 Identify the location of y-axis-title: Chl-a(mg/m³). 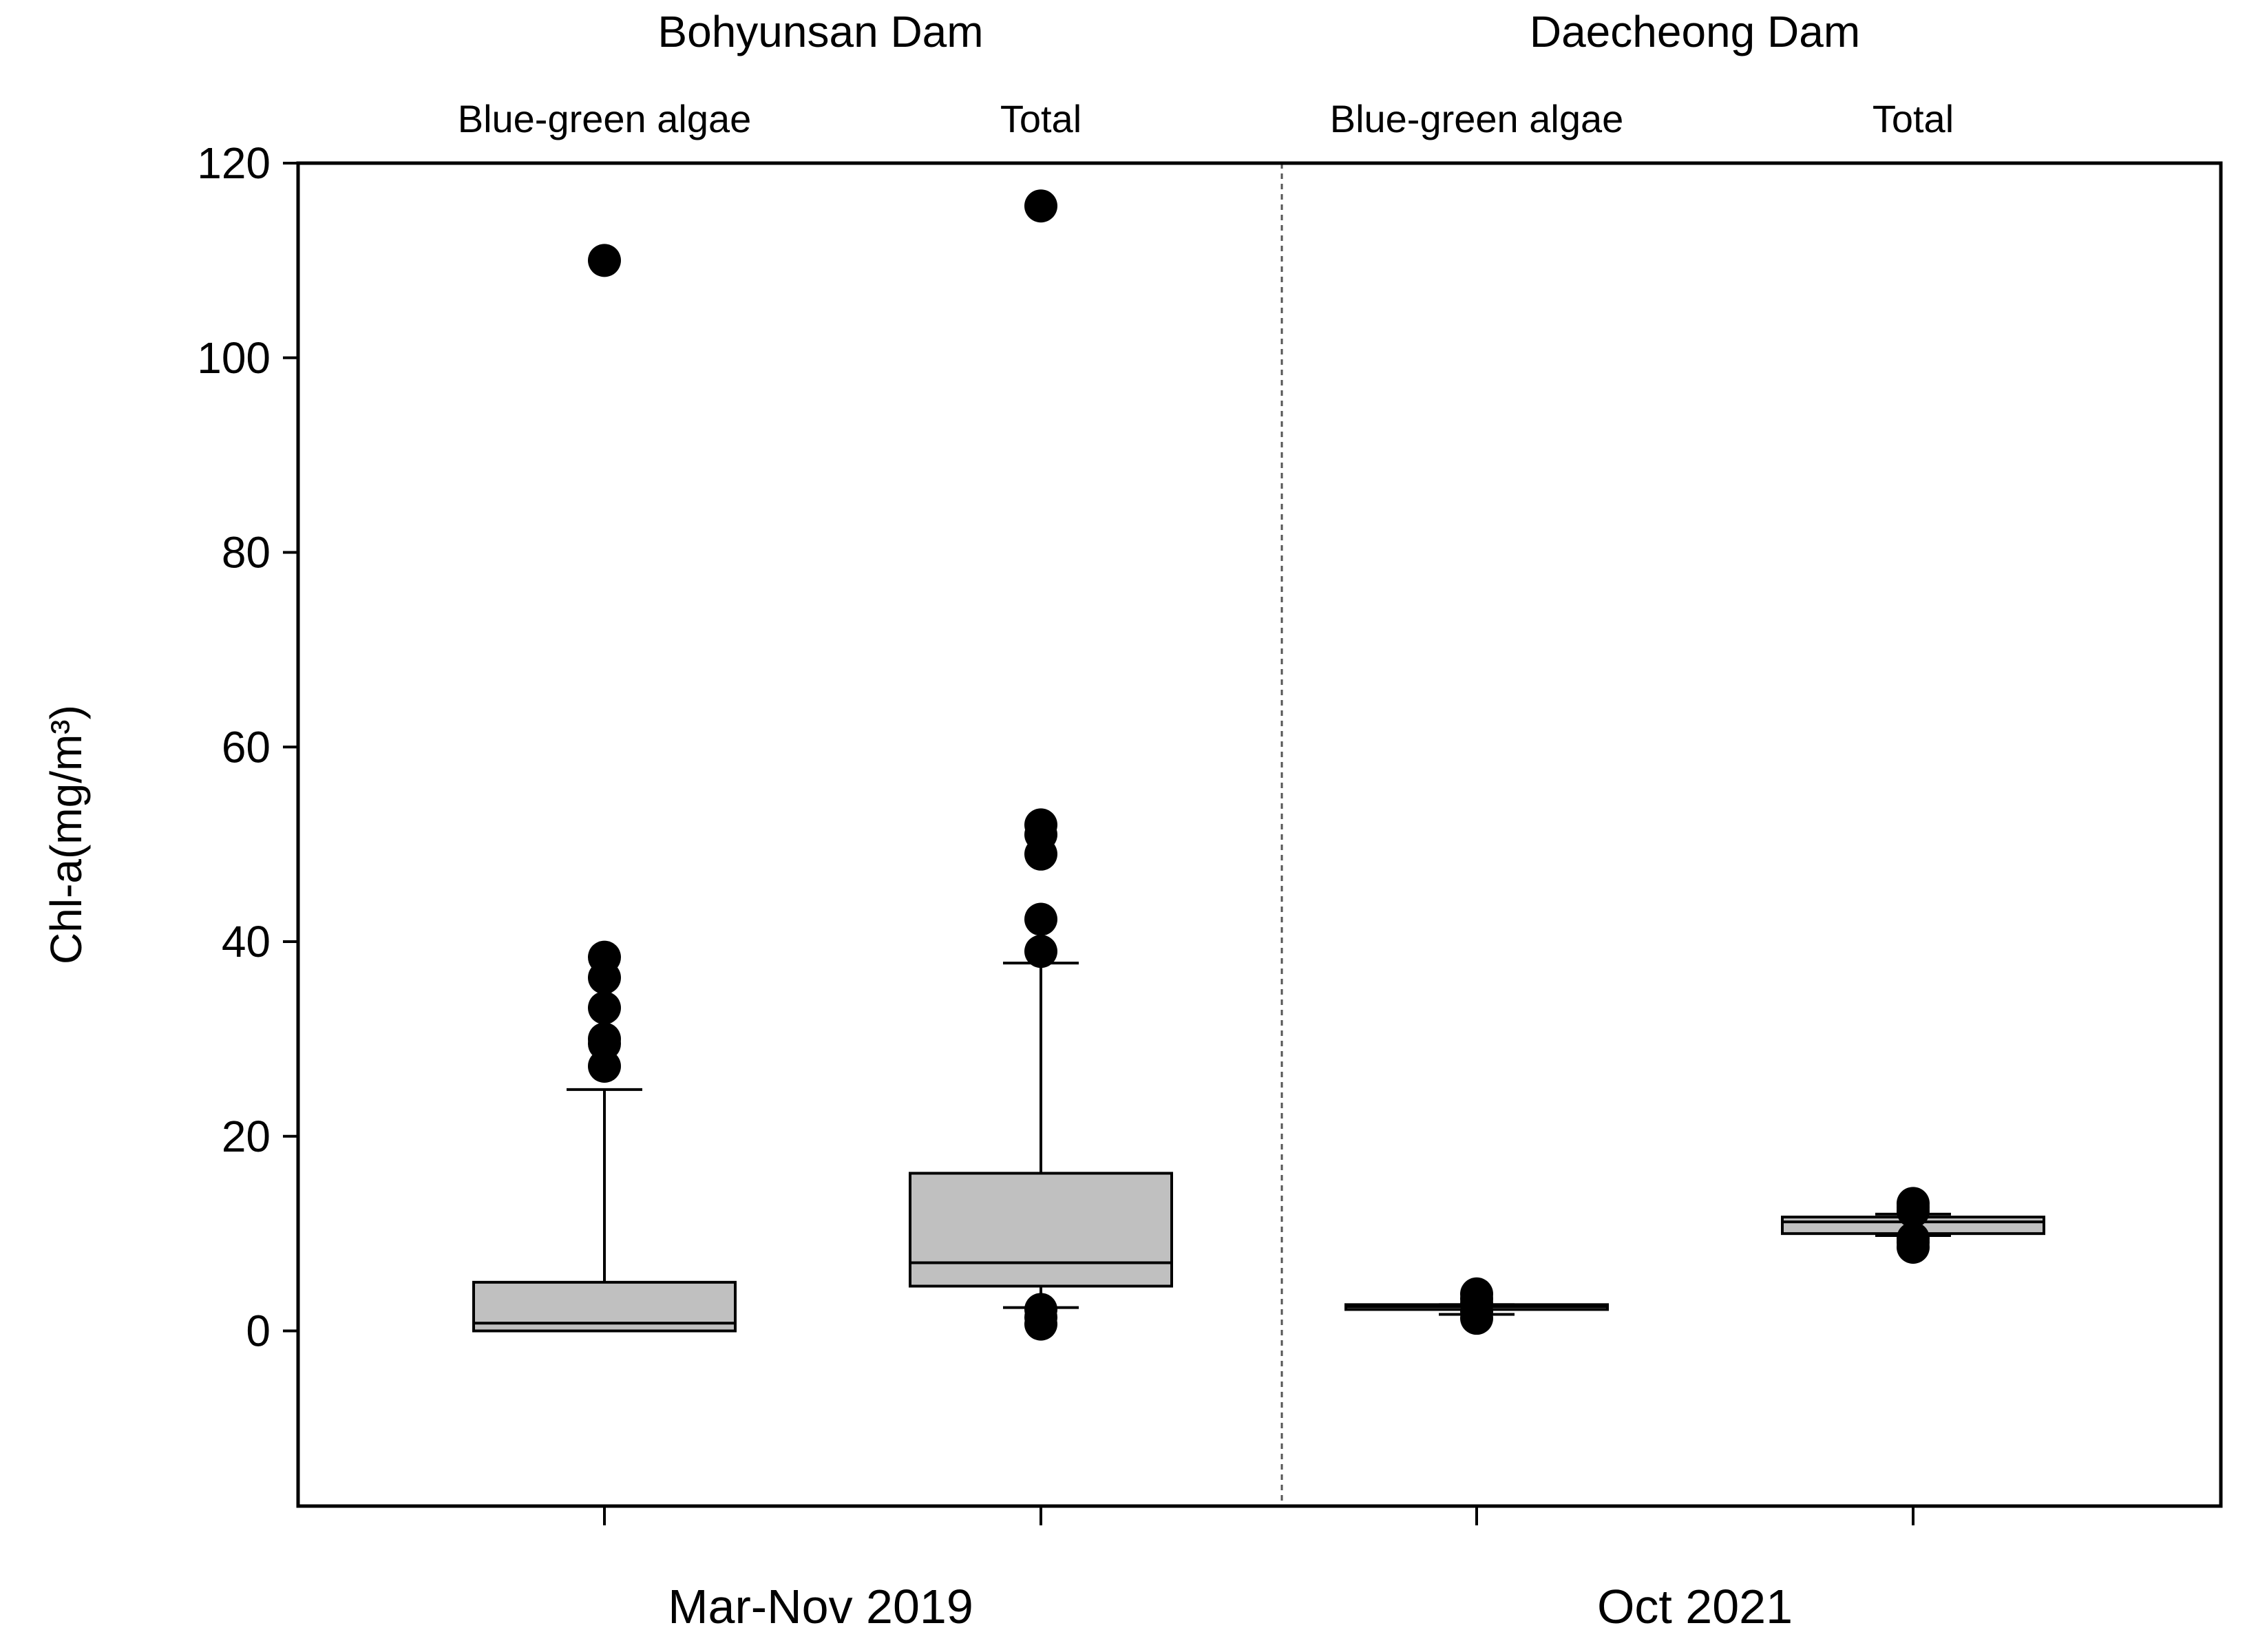
(66, 835).